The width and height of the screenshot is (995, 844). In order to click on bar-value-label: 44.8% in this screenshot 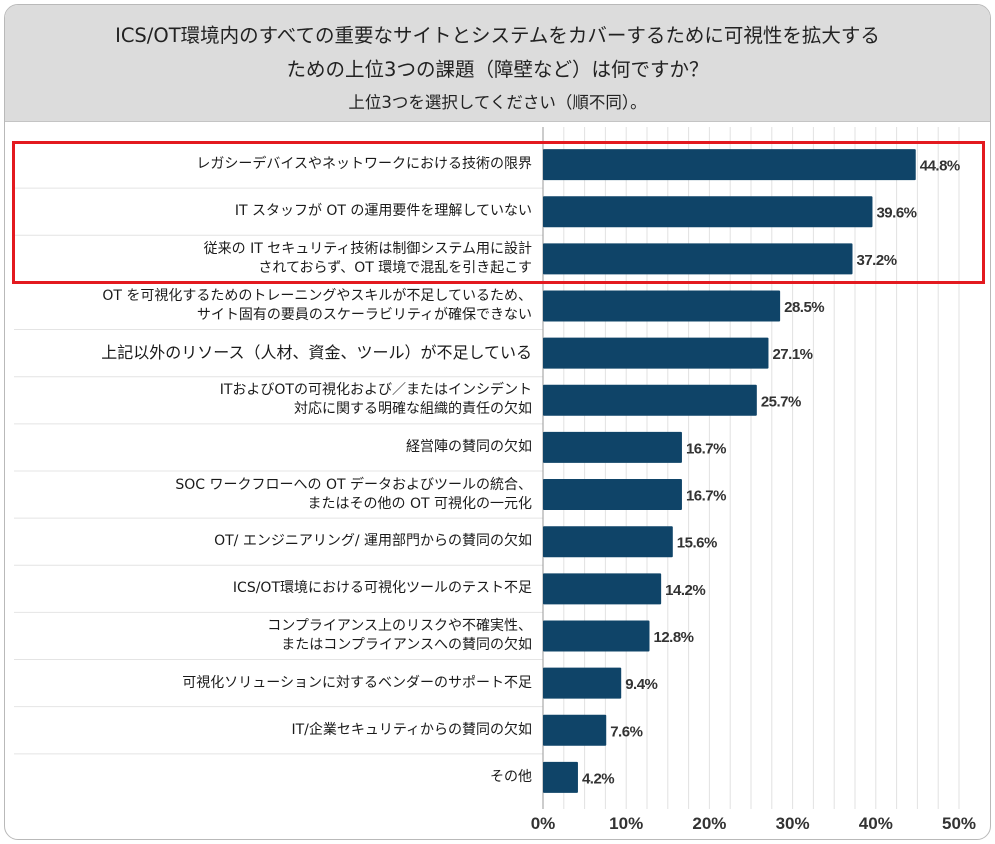, I will do `click(940, 166)`.